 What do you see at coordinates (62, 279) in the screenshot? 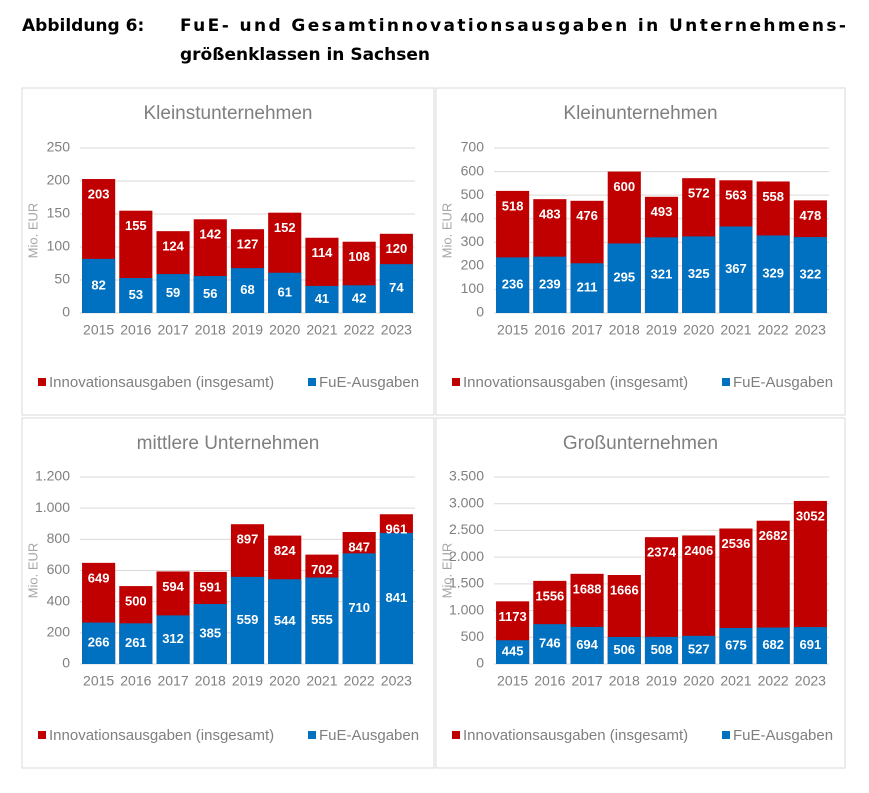
I see `y-tick-label: 50` at bounding box center [62, 279].